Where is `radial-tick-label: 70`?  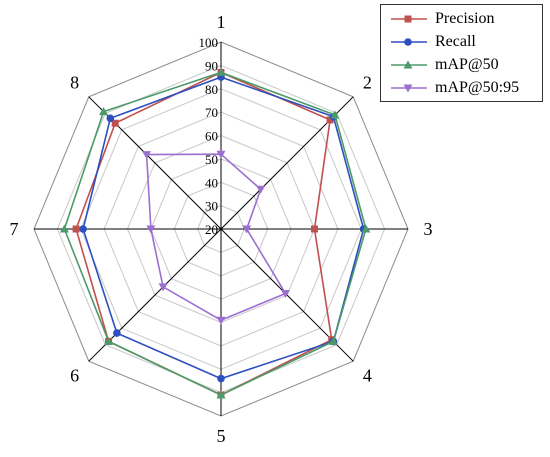
radial-tick-label: 70 is located at coordinates (211, 112).